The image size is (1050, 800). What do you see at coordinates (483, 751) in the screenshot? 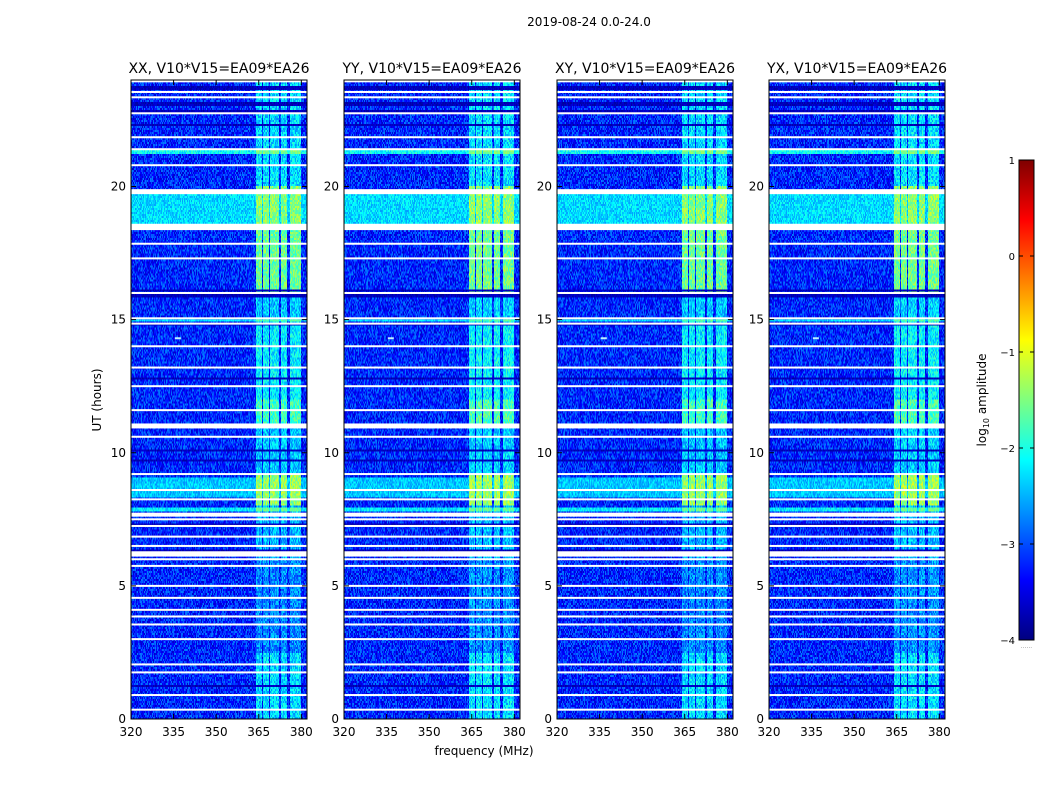
I see `x-axis-label: frequency (MHz)` at bounding box center [483, 751].